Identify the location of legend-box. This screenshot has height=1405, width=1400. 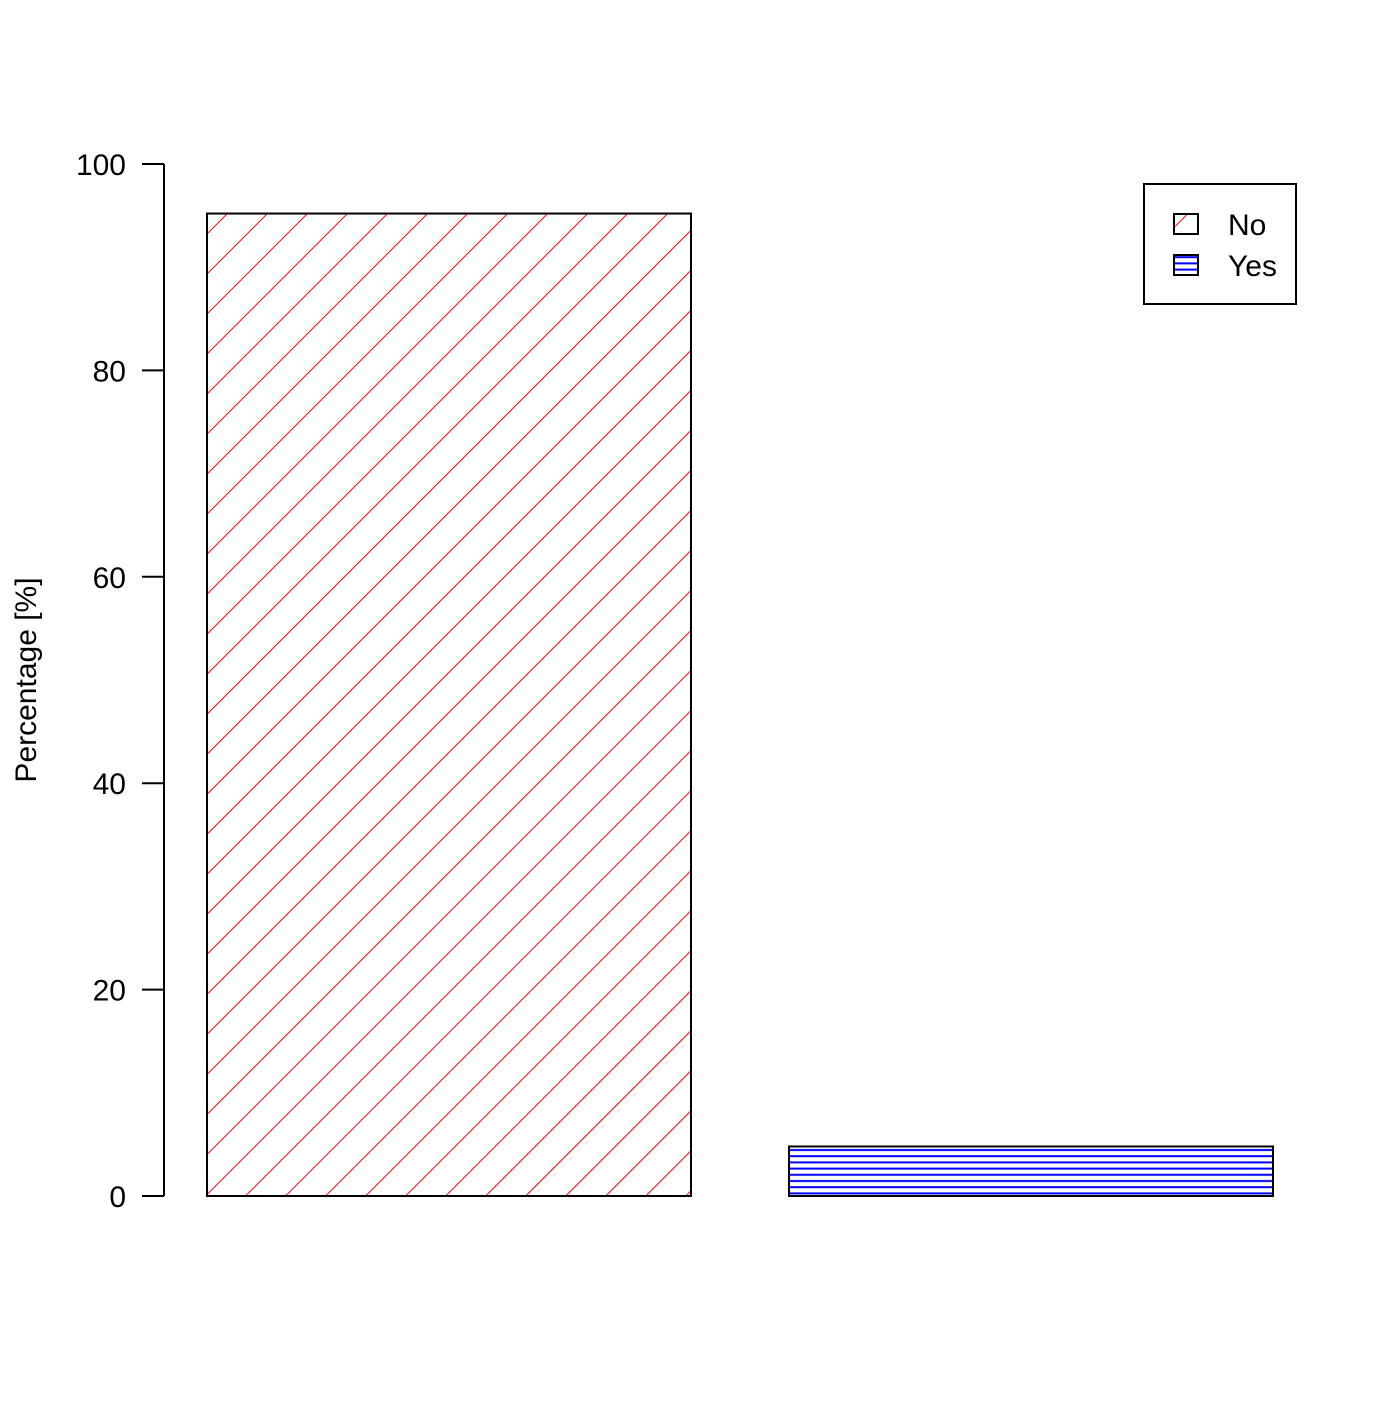
(1220, 244).